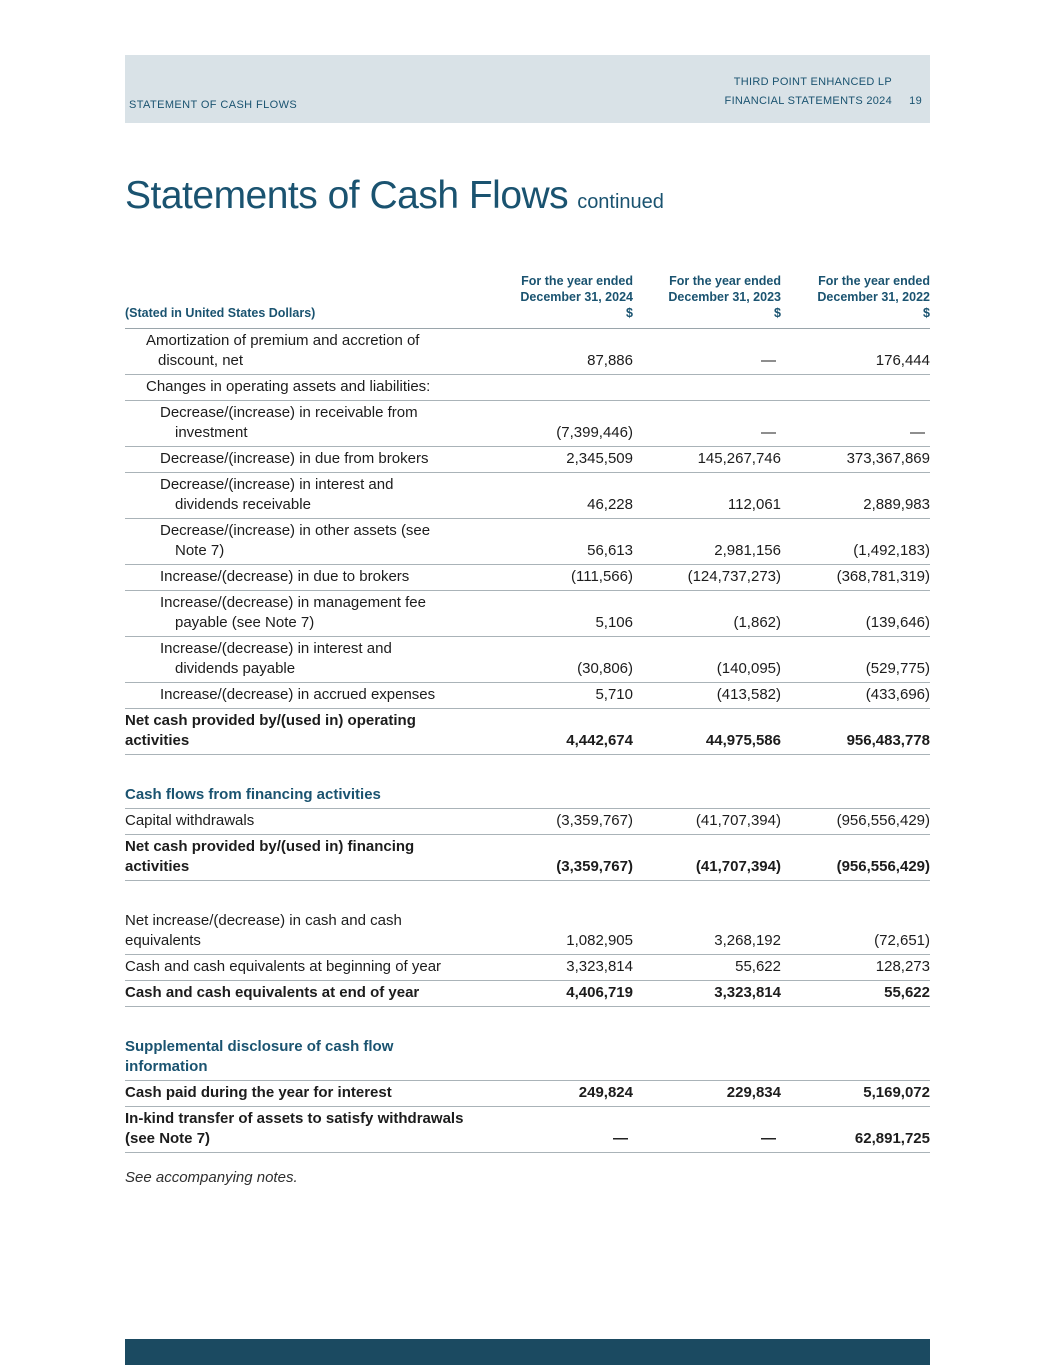 The image size is (1055, 1365). What do you see at coordinates (883, 866) in the screenshot?
I see `row-value: (956,556,429)` at bounding box center [883, 866].